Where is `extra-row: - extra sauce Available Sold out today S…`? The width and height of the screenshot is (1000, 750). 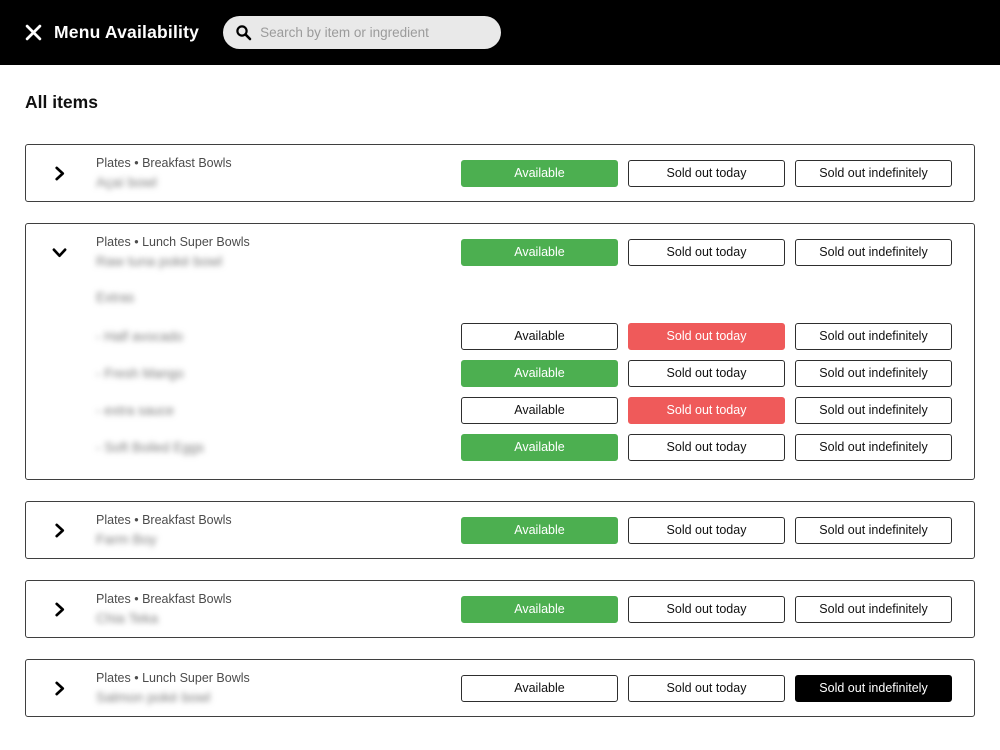 extra-row: - extra sauce Available Sold out today S… is located at coordinates (524, 410).